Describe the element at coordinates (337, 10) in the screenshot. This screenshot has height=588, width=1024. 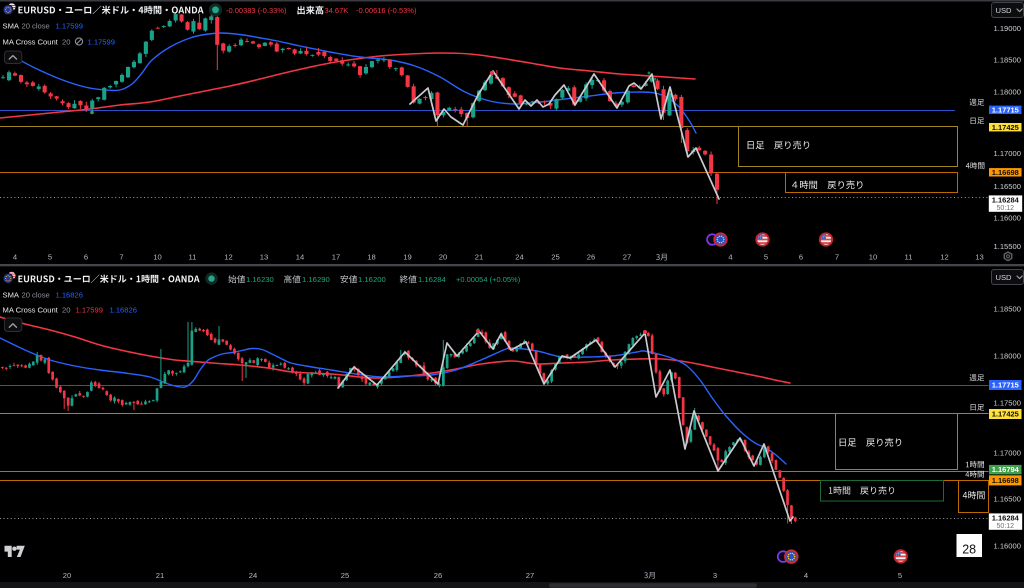
I see `svg-text: 34.67K` at that location.